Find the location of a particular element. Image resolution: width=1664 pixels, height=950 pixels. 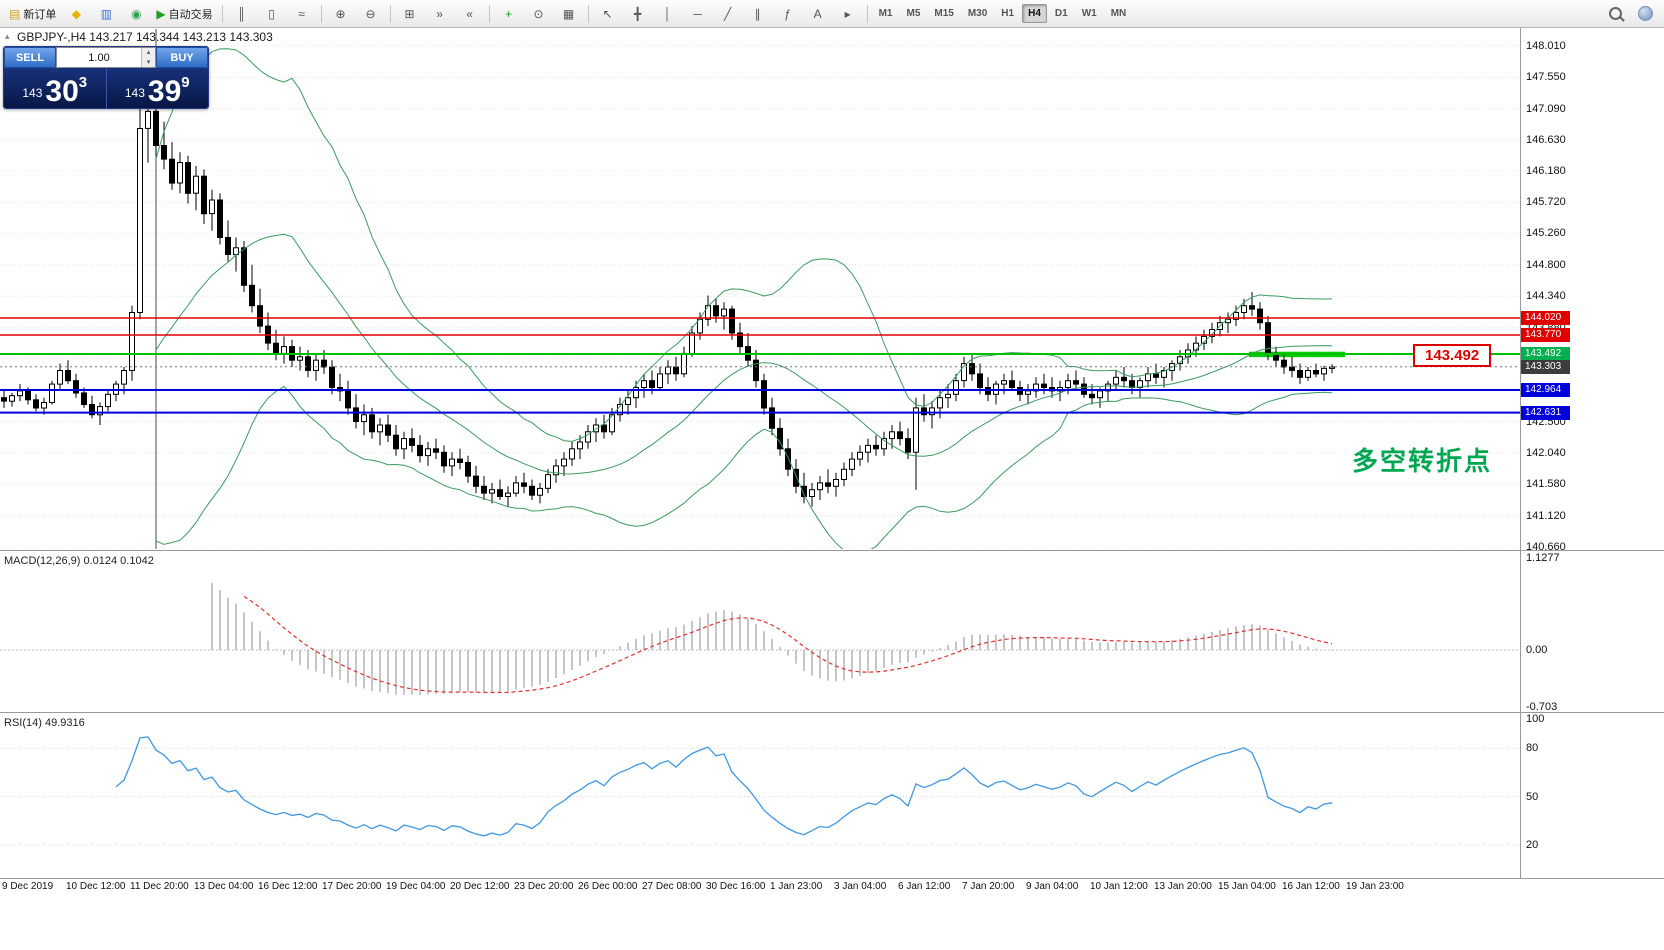

price-axis-label: 146.630 is located at coordinates (1546, 140).